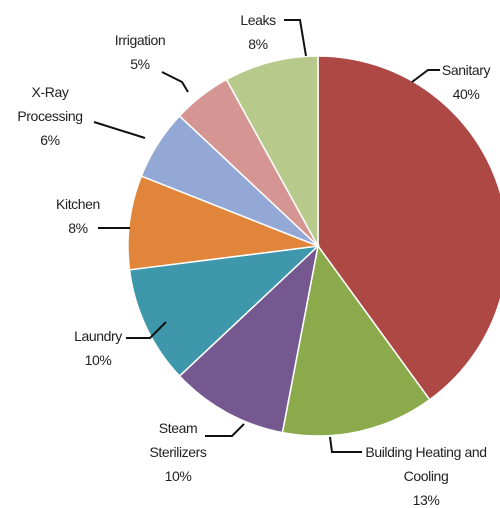 The image size is (500, 508). I want to click on slice-category-label: Leaks, so click(258, 20).